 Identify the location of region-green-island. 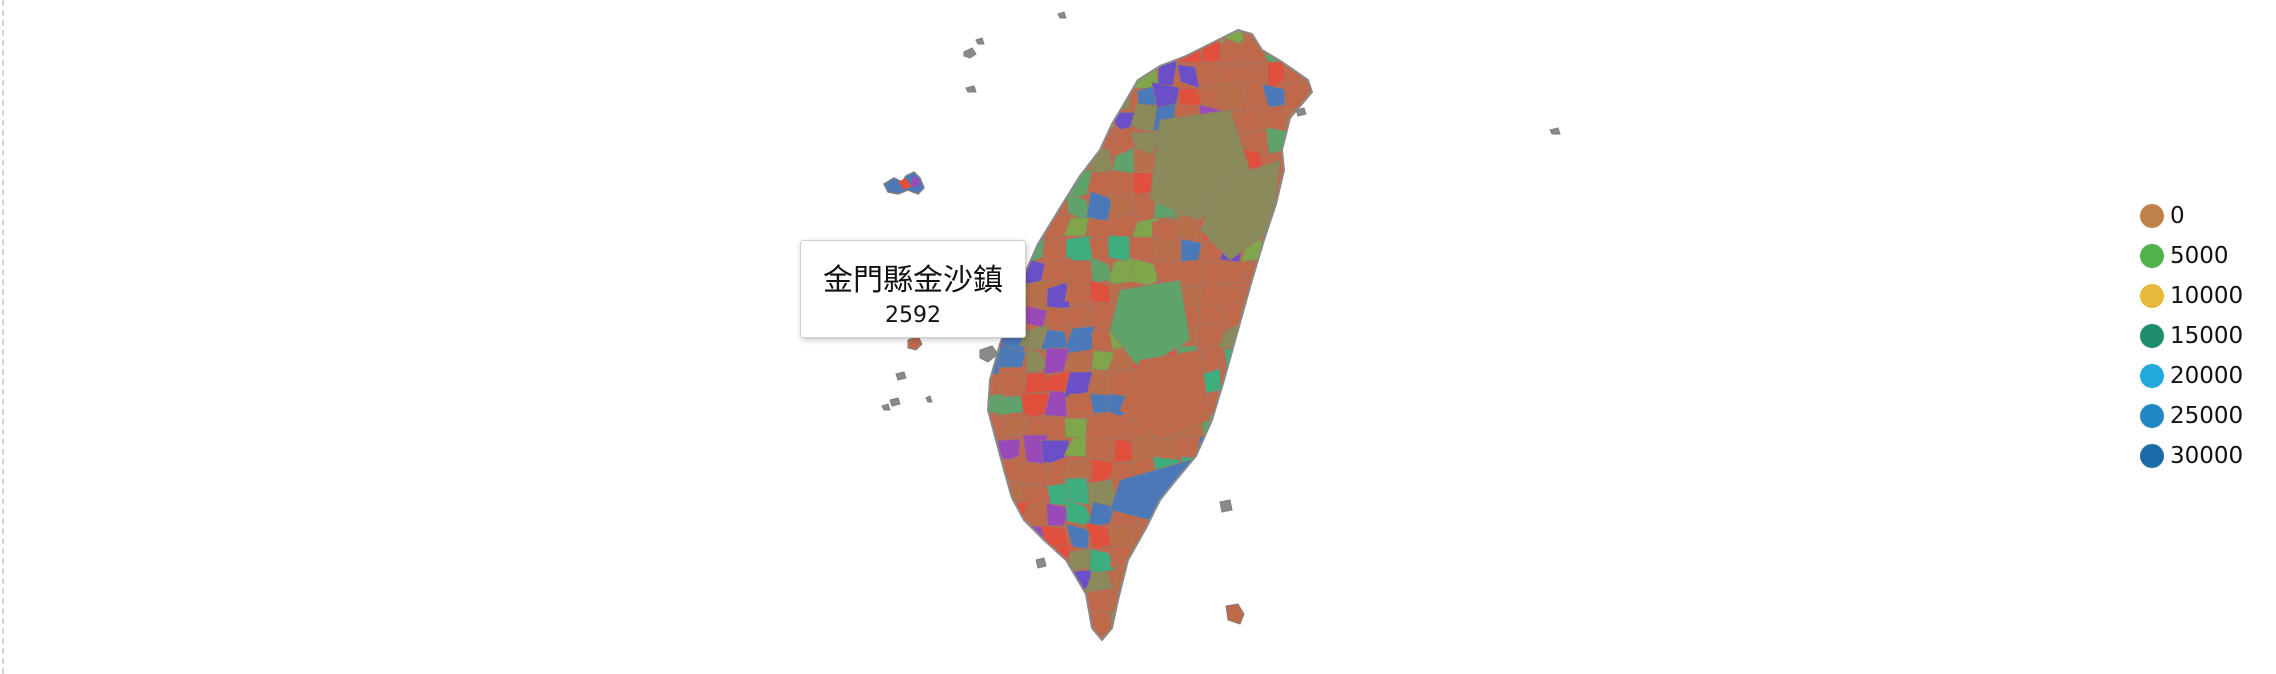
(1226, 506).